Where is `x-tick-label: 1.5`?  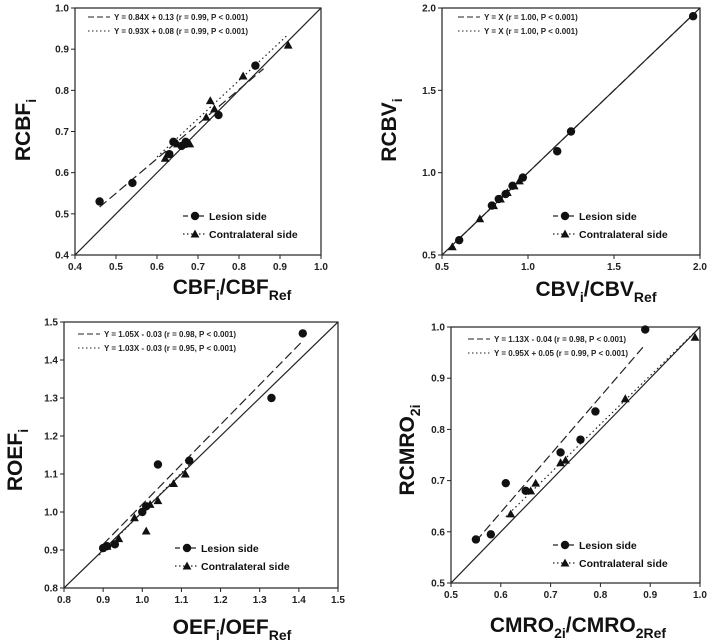 x-tick-label: 1.5 is located at coordinates (614, 267).